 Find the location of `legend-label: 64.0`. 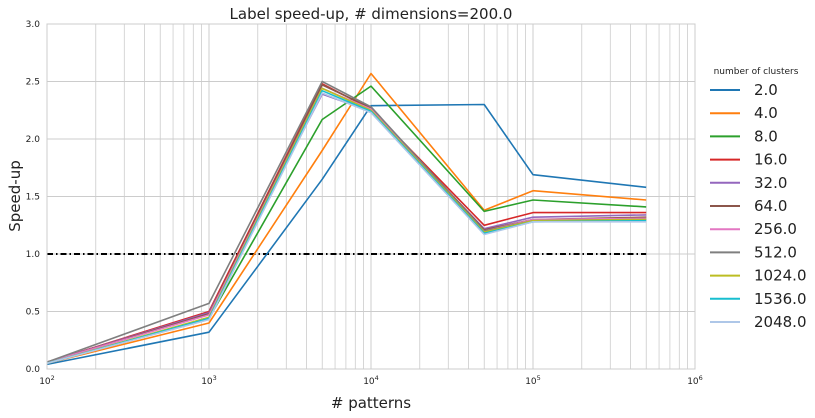

legend-label: 64.0 is located at coordinates (770, 206).